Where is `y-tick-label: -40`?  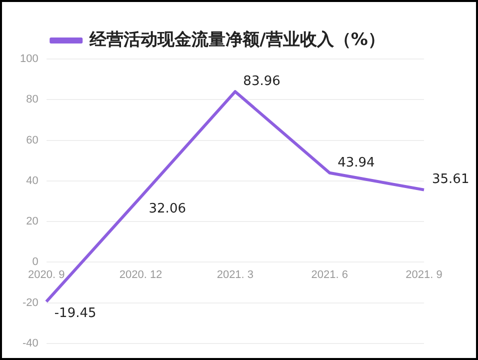 y-tick-label: -40 is located at coordinates (30, 343).